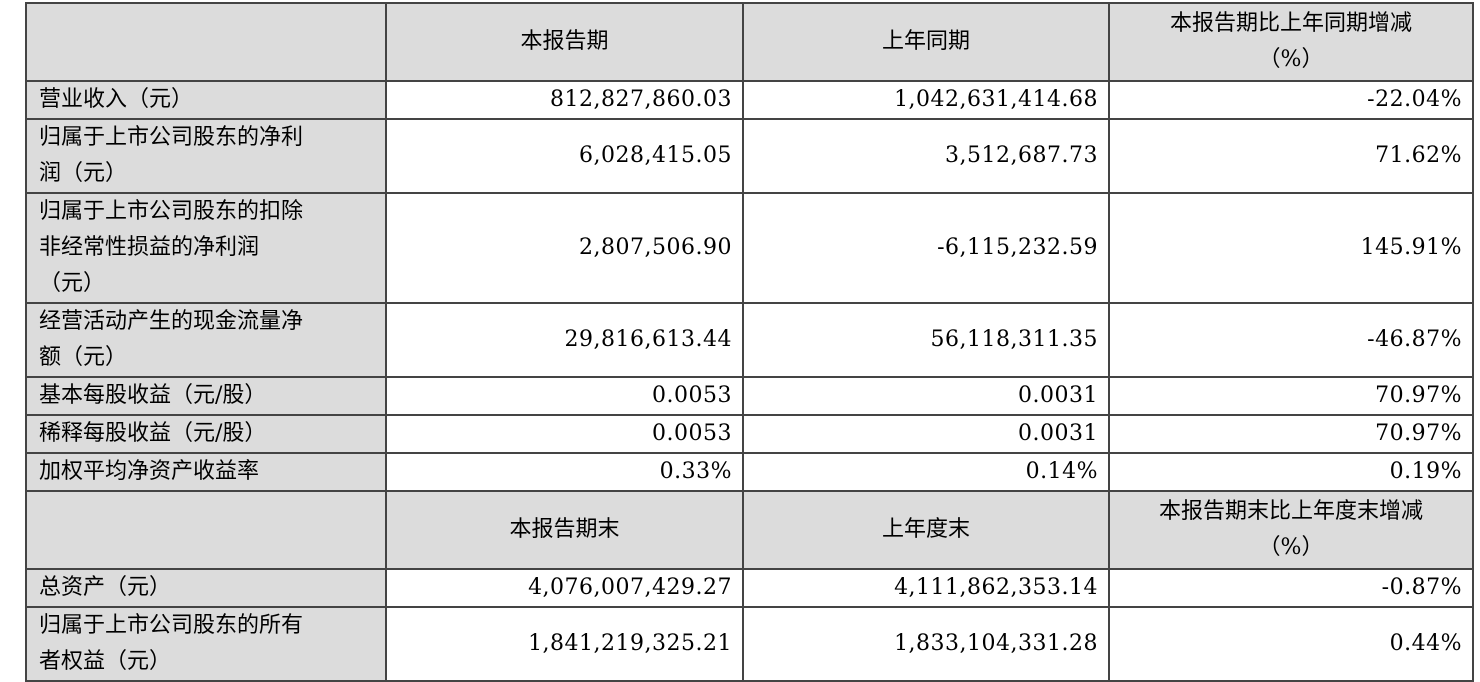 The width and height of the screenshot is (1480, 682). Describe the element at coordinates (206, 156) in the screenshot. I see `row-label: 归属于上市公司股东的净利 润（元）` at that location.